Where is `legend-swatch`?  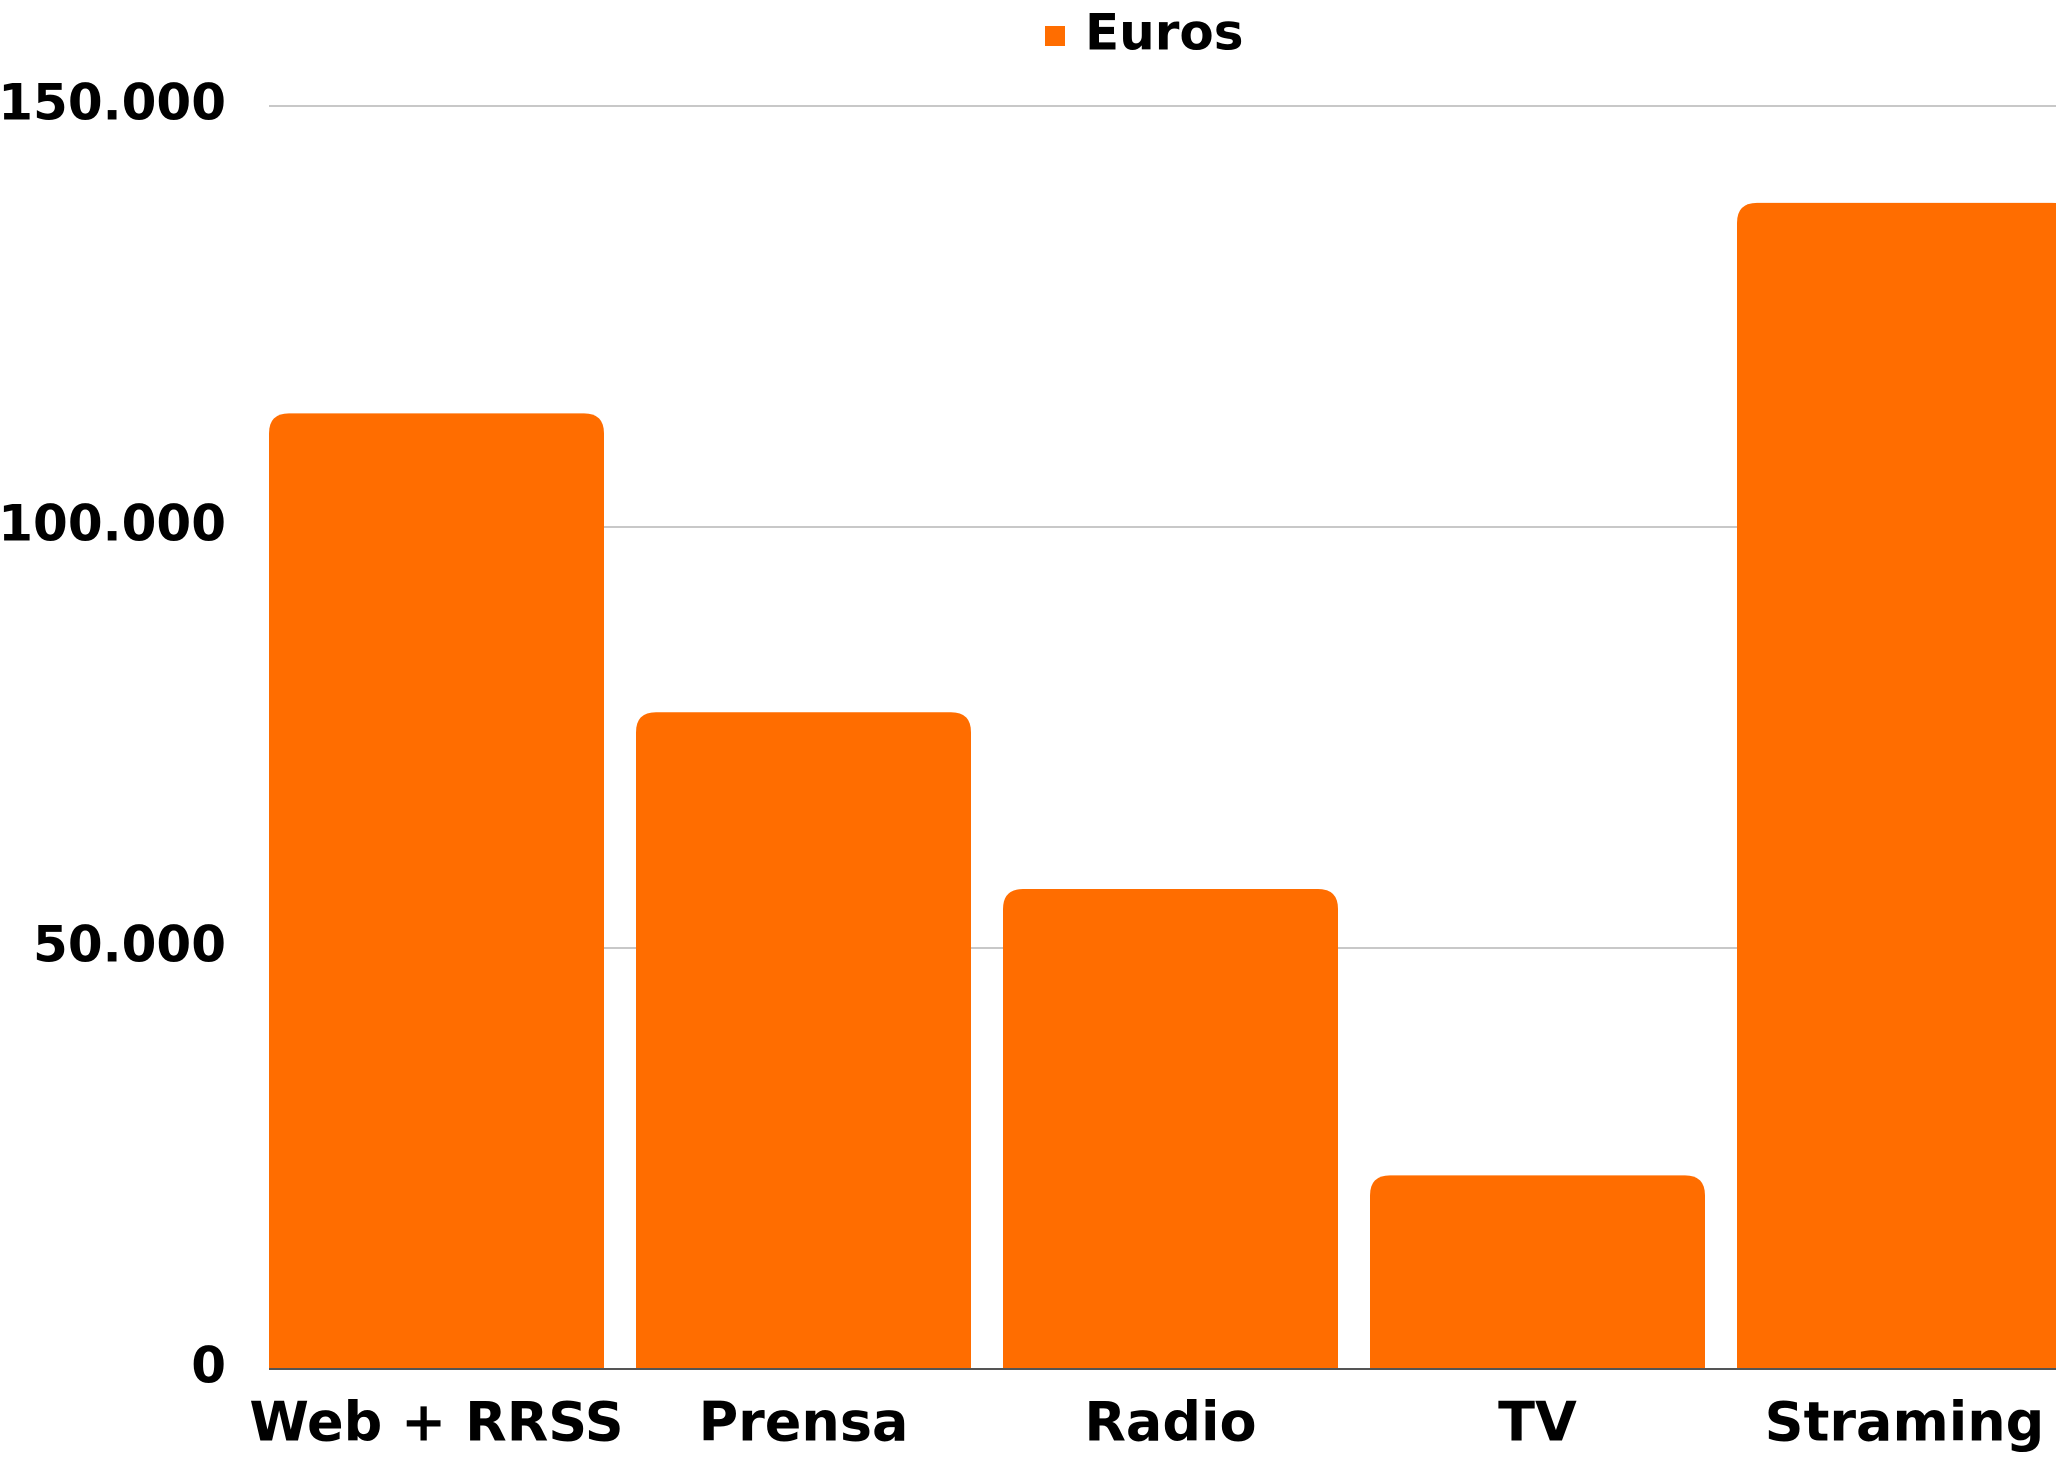 legend-swatch is located at coordinates (1055, 36).